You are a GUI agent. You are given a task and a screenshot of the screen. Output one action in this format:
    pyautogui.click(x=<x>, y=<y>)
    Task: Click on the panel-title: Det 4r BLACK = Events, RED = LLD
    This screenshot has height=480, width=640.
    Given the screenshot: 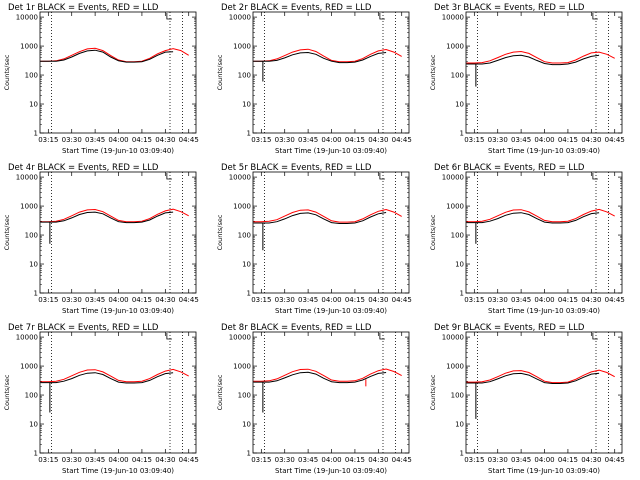 What is the action you would take?
    pyautogui.click(x=83, y=168)
    